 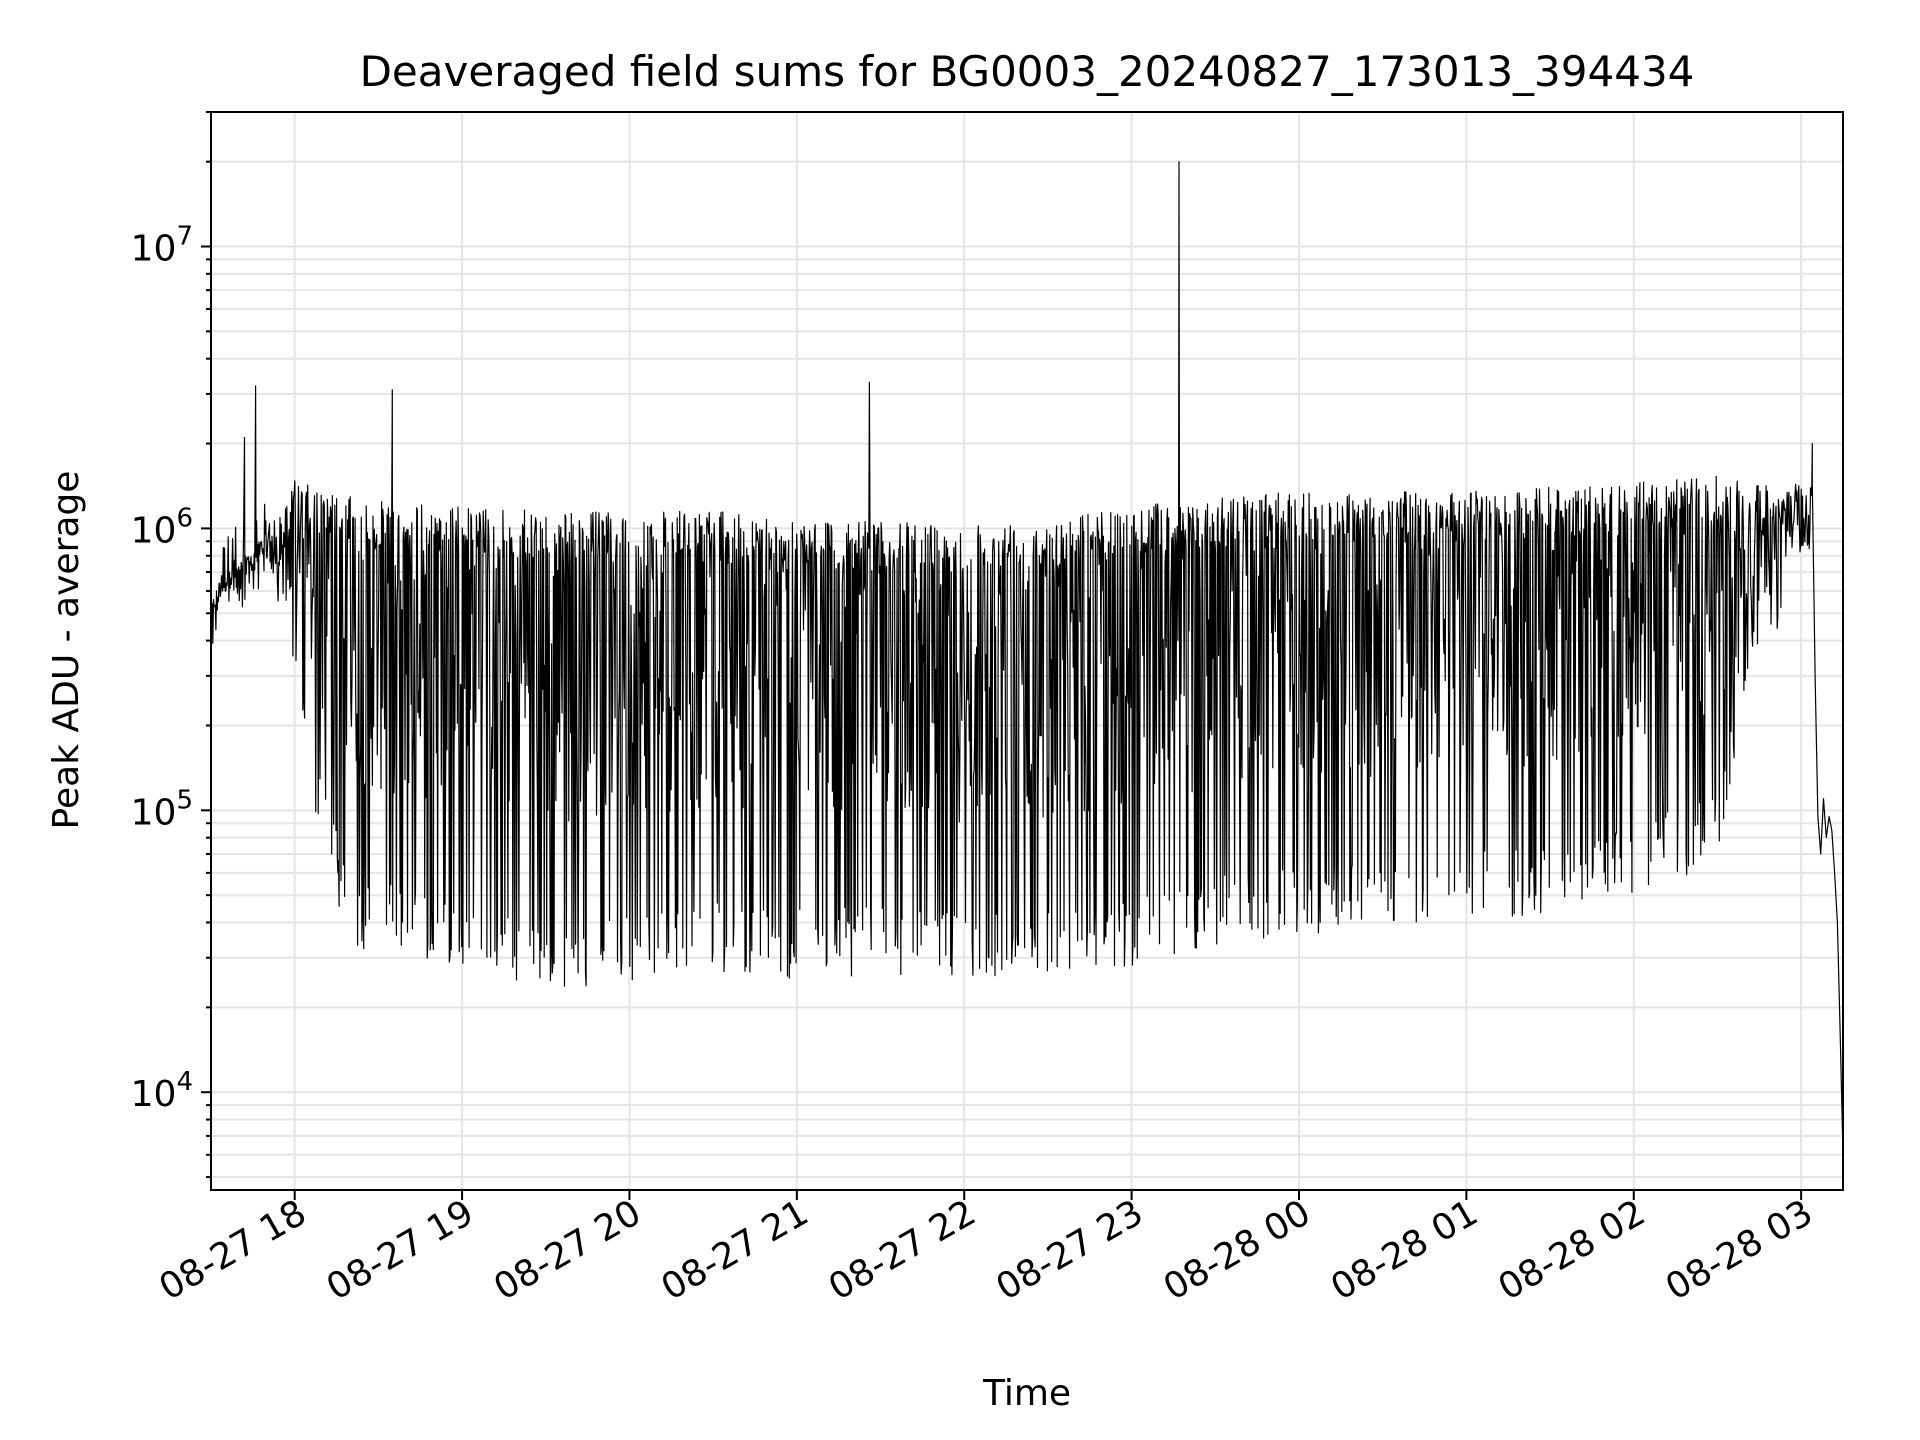 What do you see at coordinates (162, 809) in the screenshot?
I see `y-tick-label: 10⁵` at bounding box center [162, 809].